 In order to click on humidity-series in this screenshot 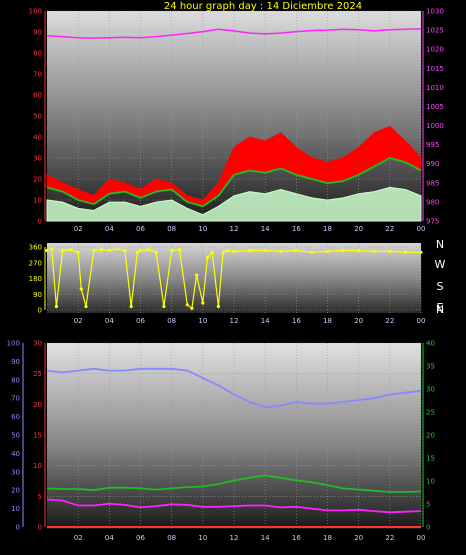, I will do `click(234, 388)`.